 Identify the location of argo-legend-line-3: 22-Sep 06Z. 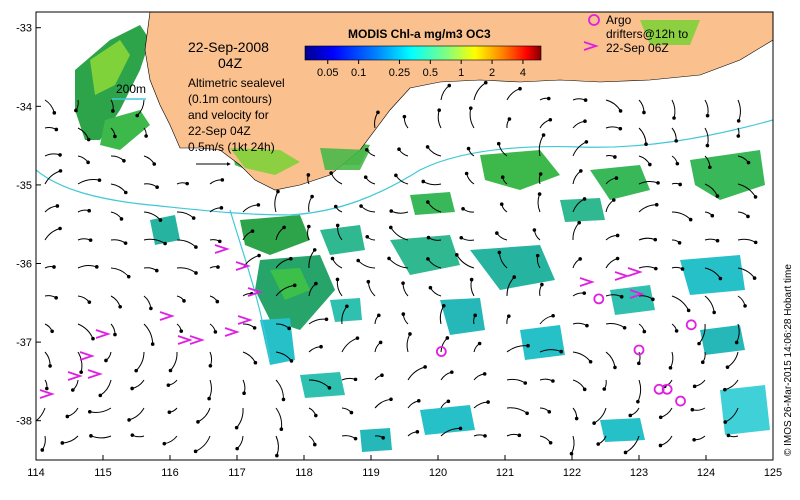
(637, 48).